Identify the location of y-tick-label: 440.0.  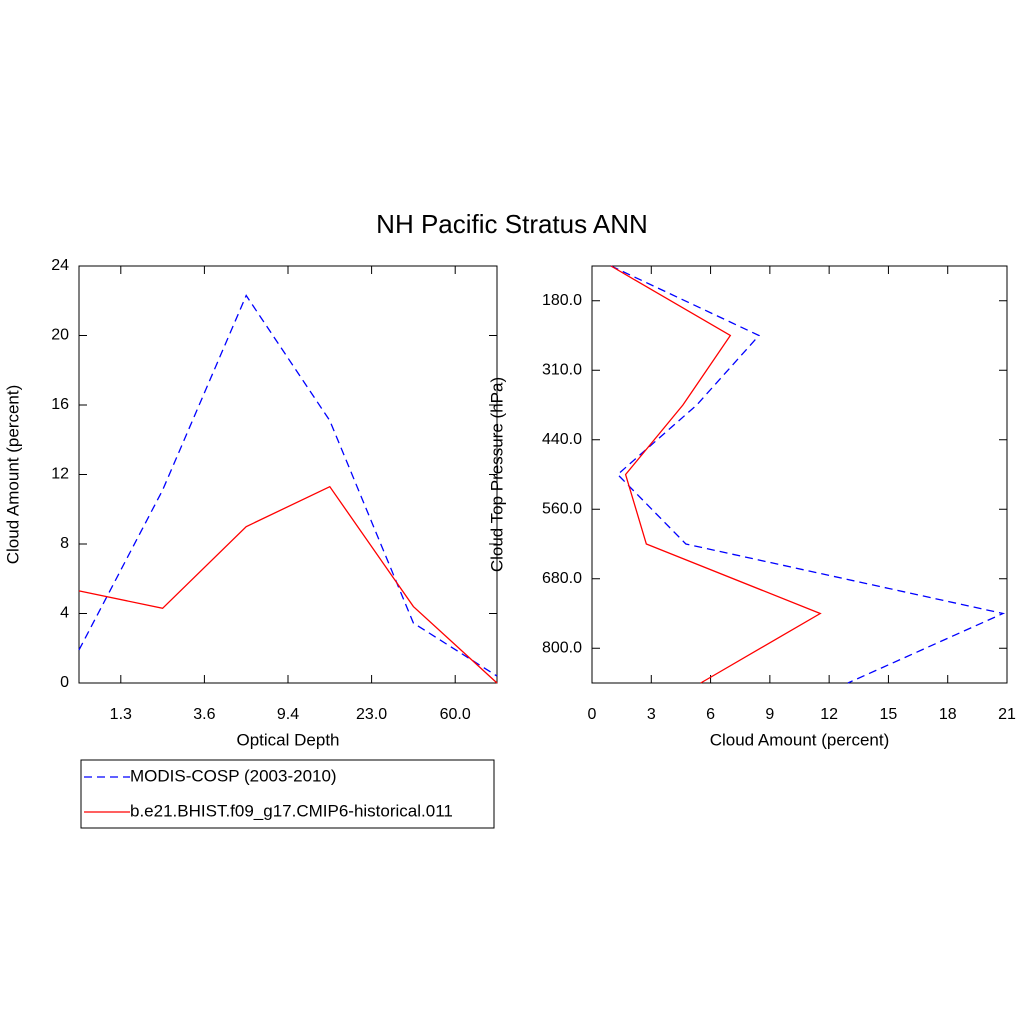
(562, 439).